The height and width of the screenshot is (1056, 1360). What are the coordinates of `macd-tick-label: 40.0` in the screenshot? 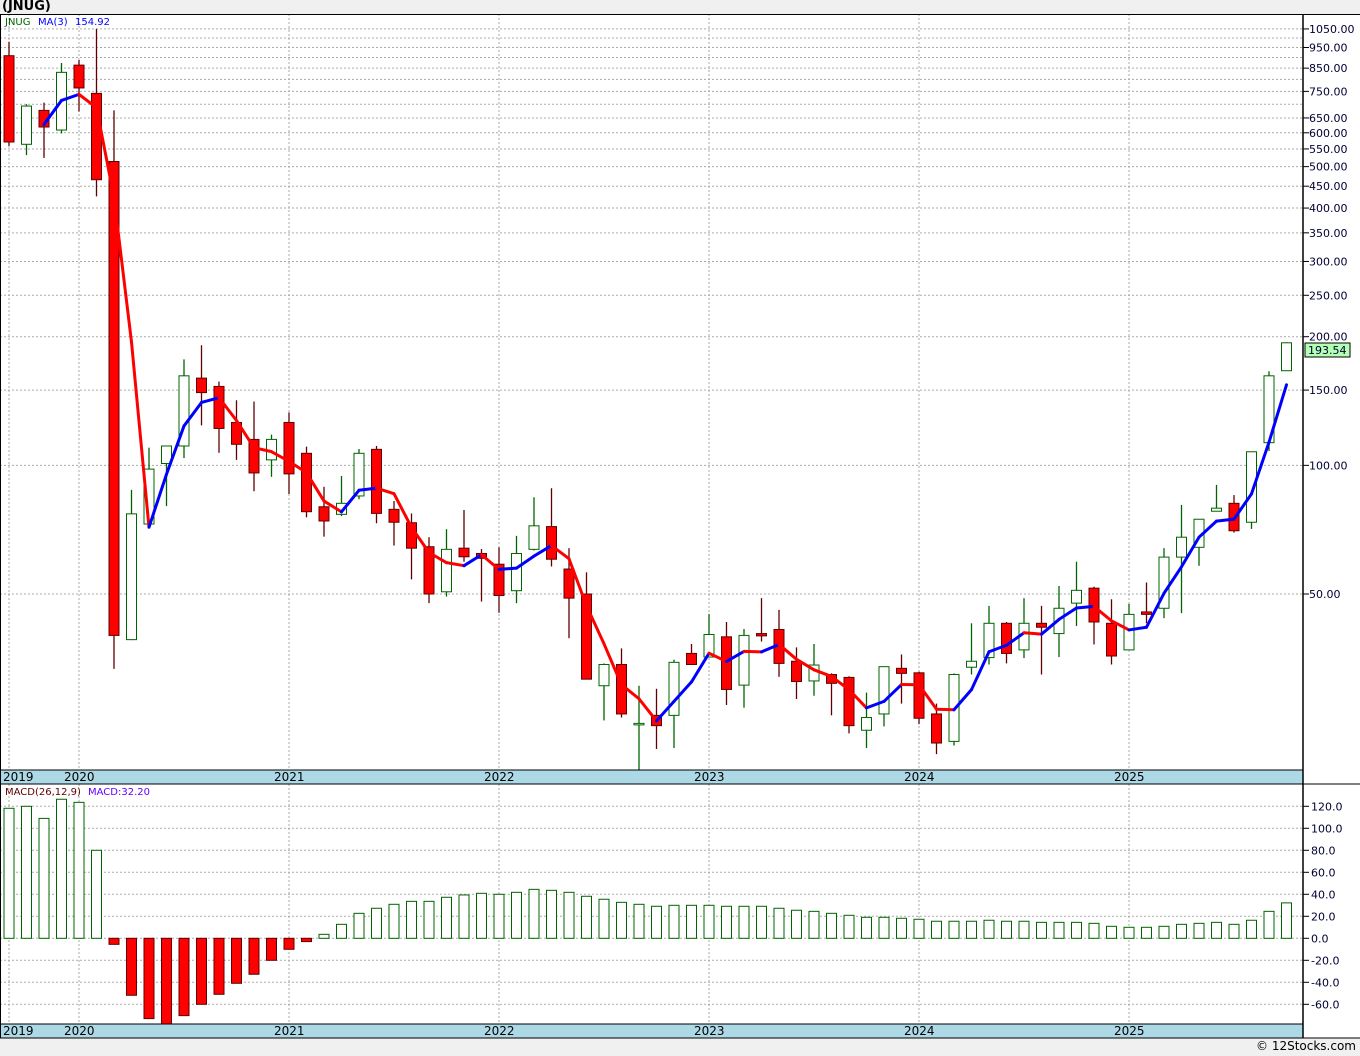 It's located at (1323, 894).